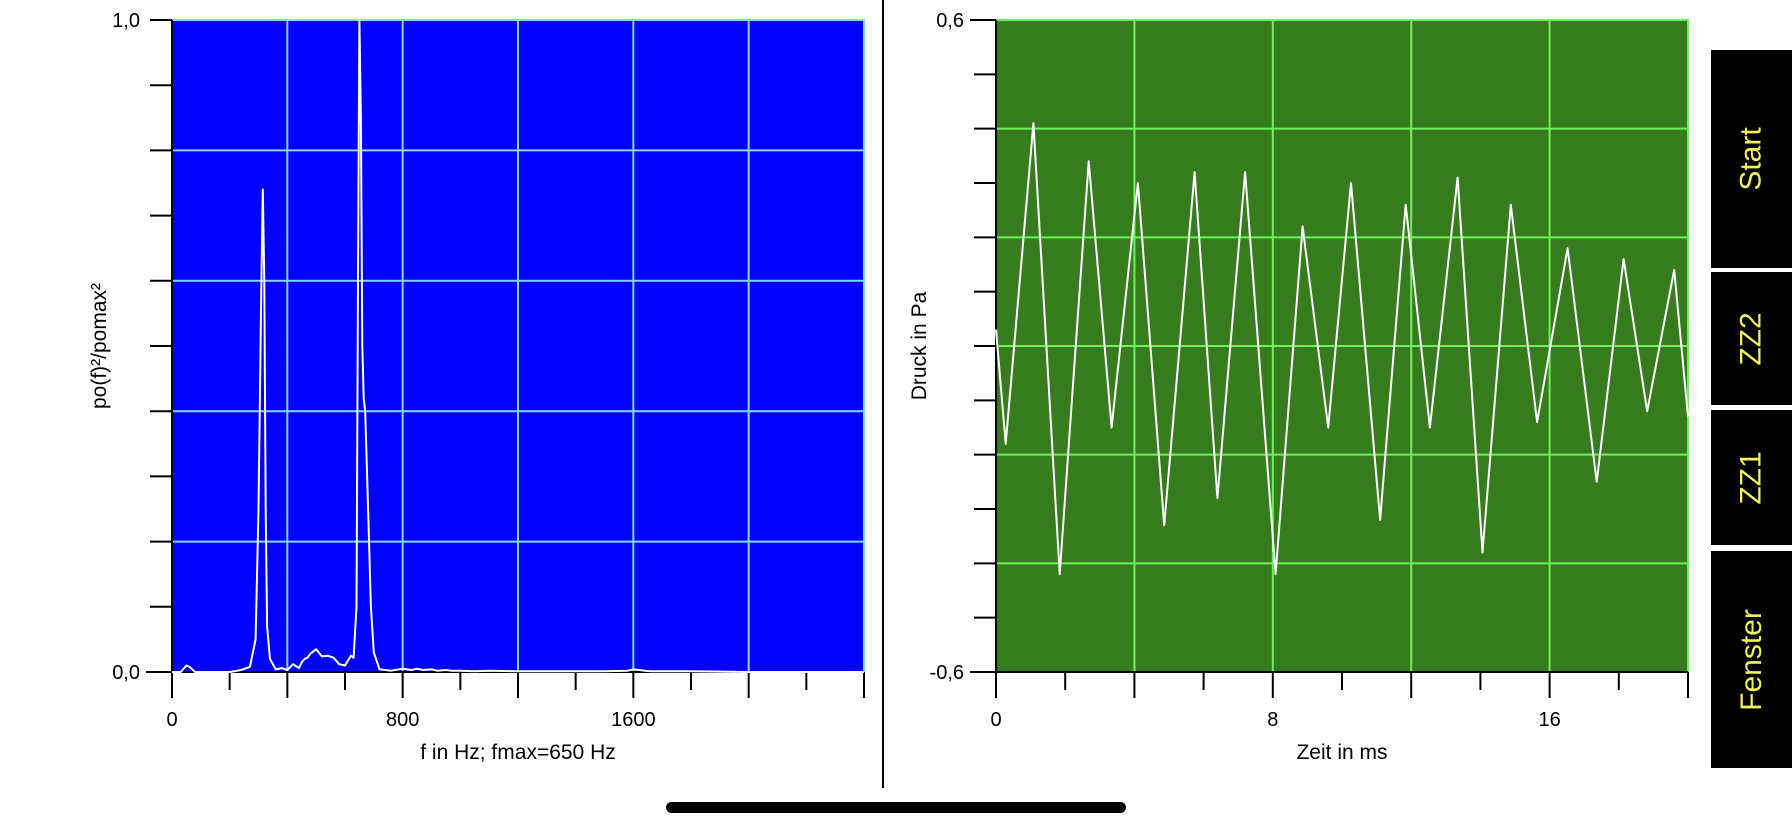 Image resolution: width=1792 pixels, height=828 pixels. I want to click on zz2-button: ZZ2, so click(1751, 338).